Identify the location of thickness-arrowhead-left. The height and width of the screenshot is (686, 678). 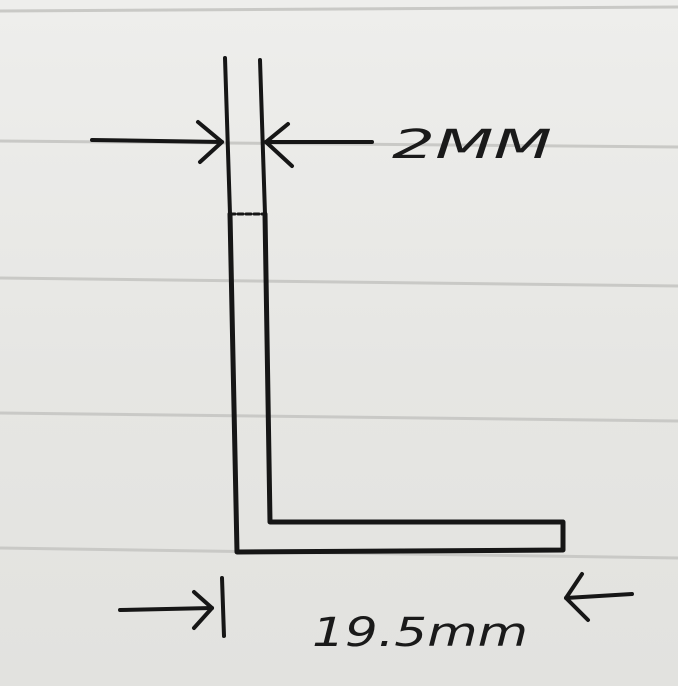
(210, 142).